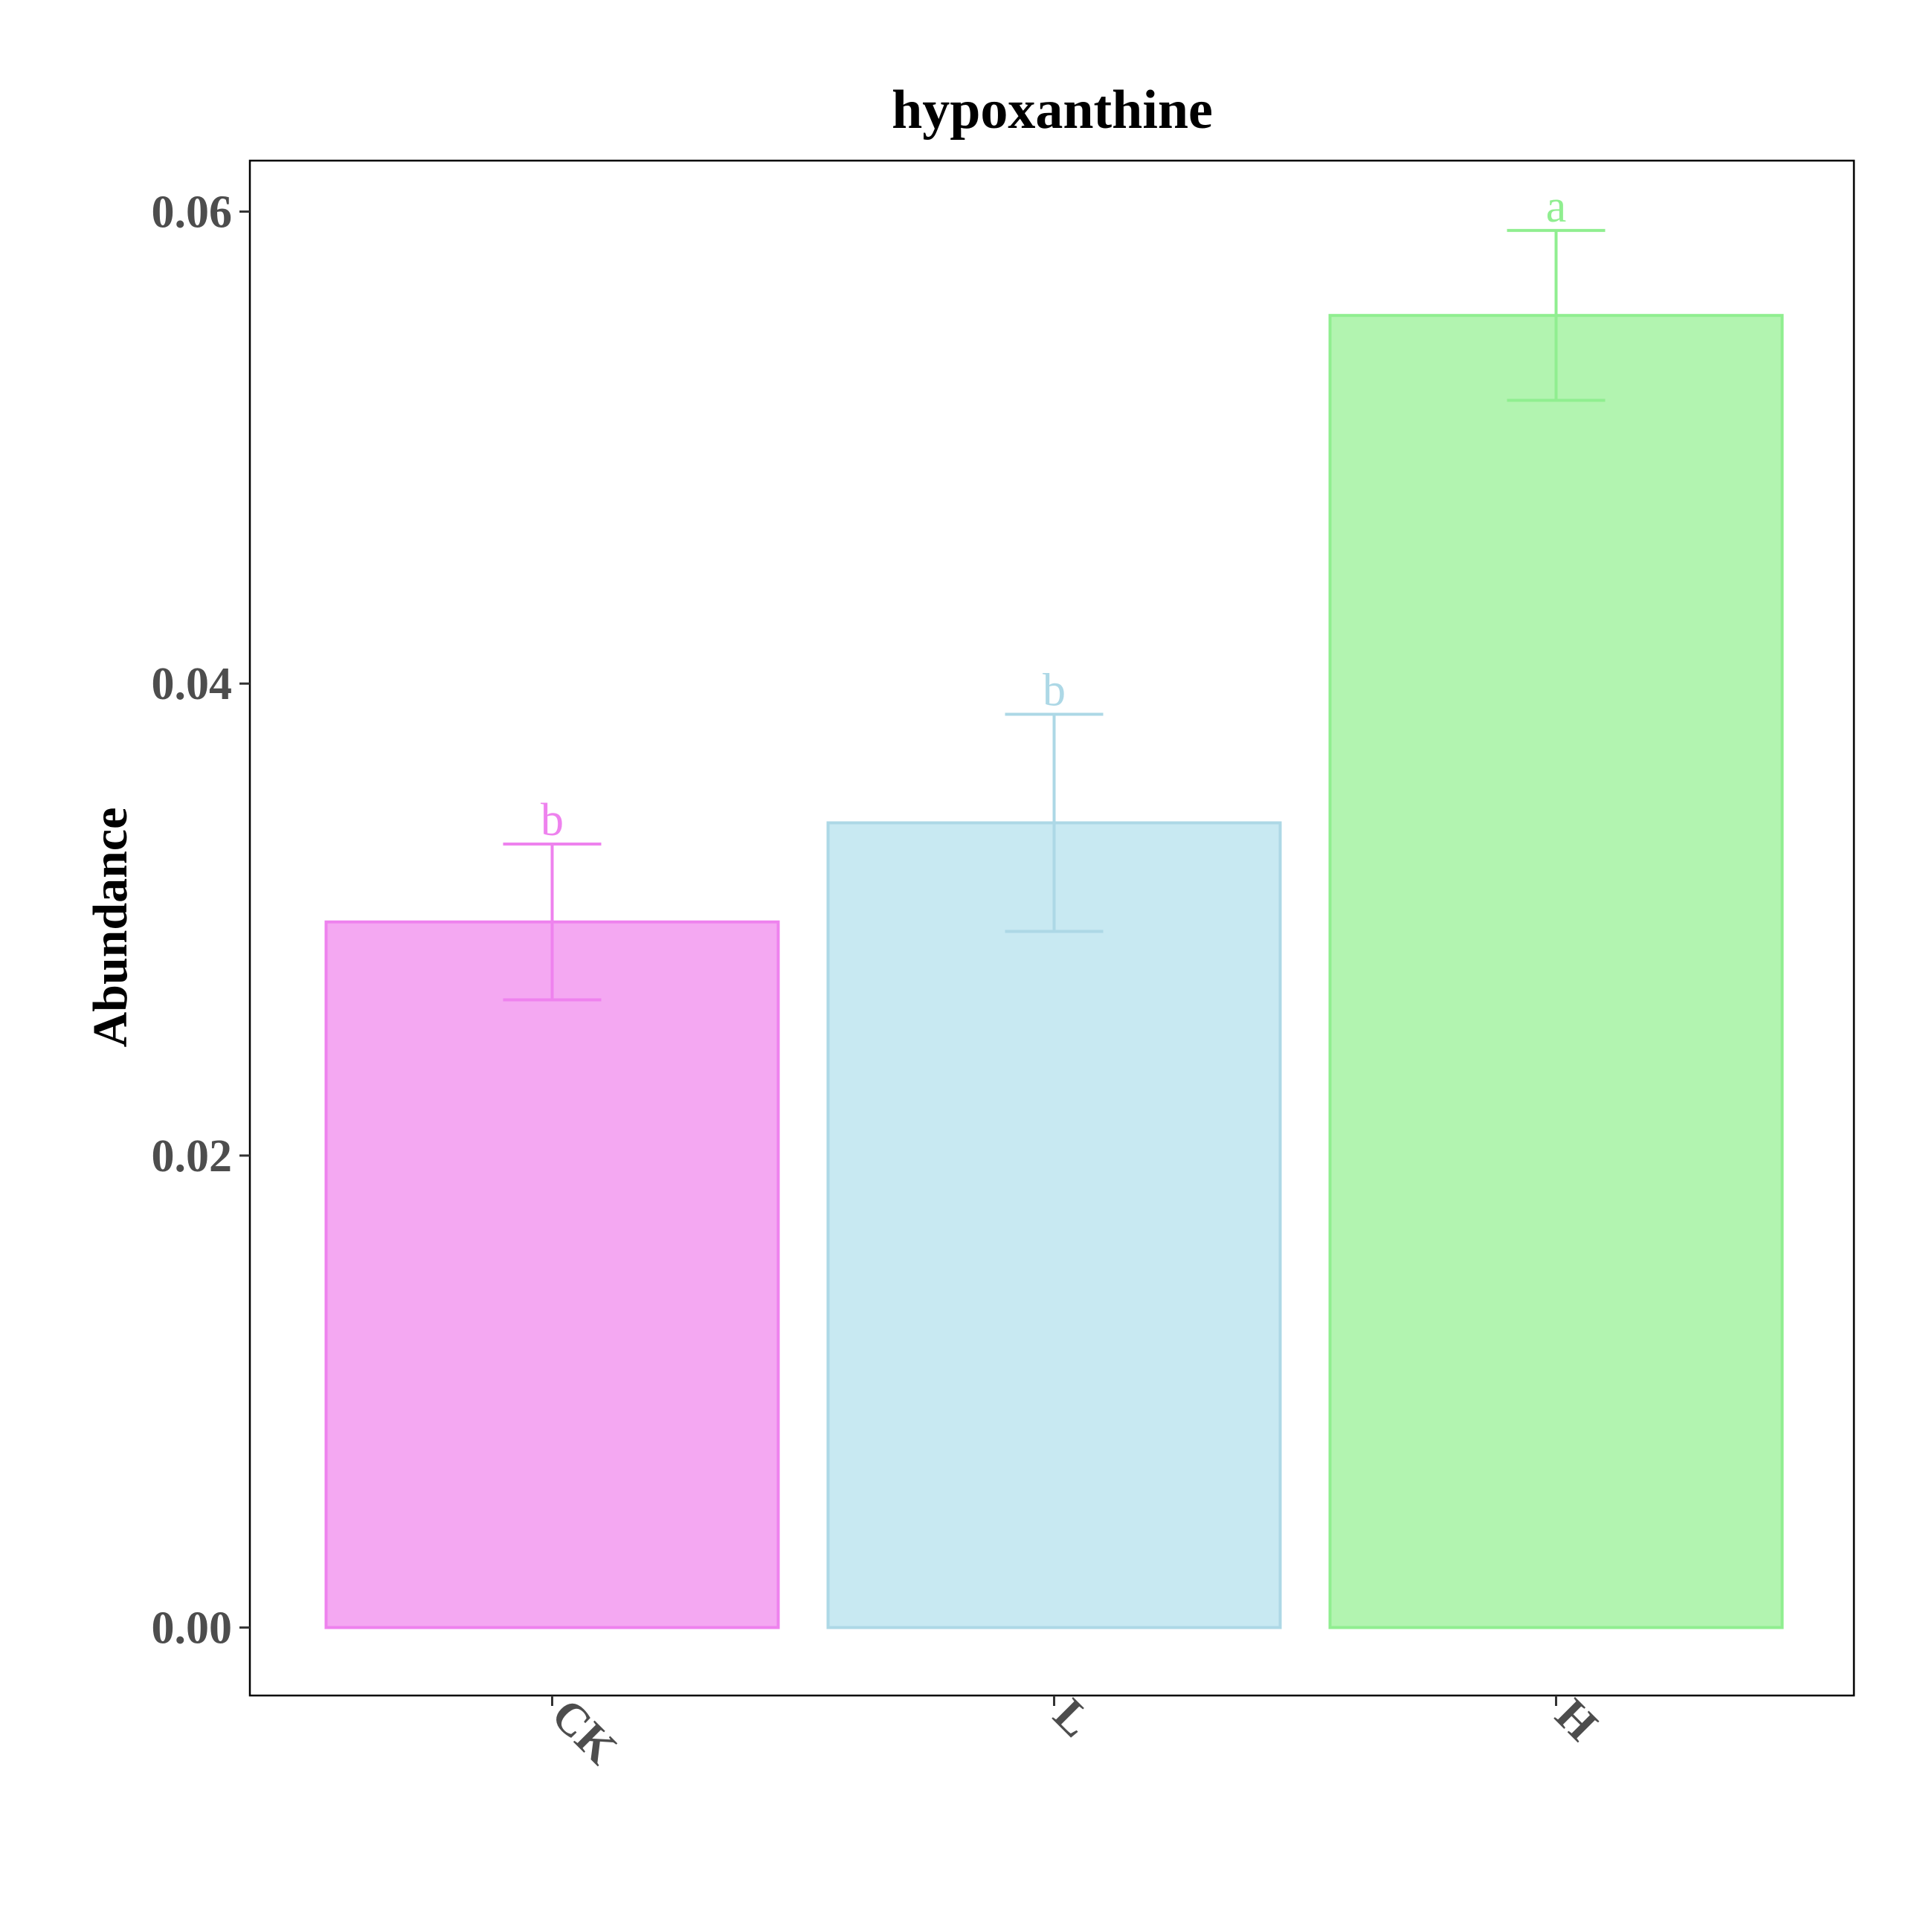  What do you see at coordinates (1072, 1718) in the screenshot?
I see `x-tick-label-l: L` at bounding box center [1072, 1718].